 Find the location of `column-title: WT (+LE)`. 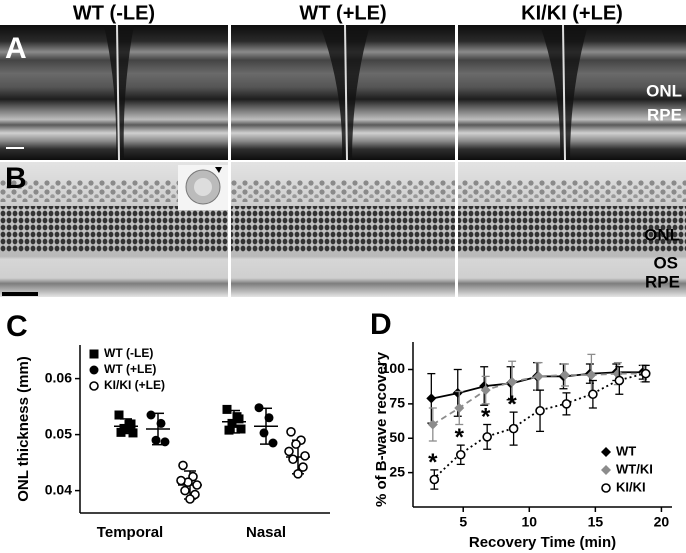

column-title: WT (+LE) is located at coordinates (342, 13).